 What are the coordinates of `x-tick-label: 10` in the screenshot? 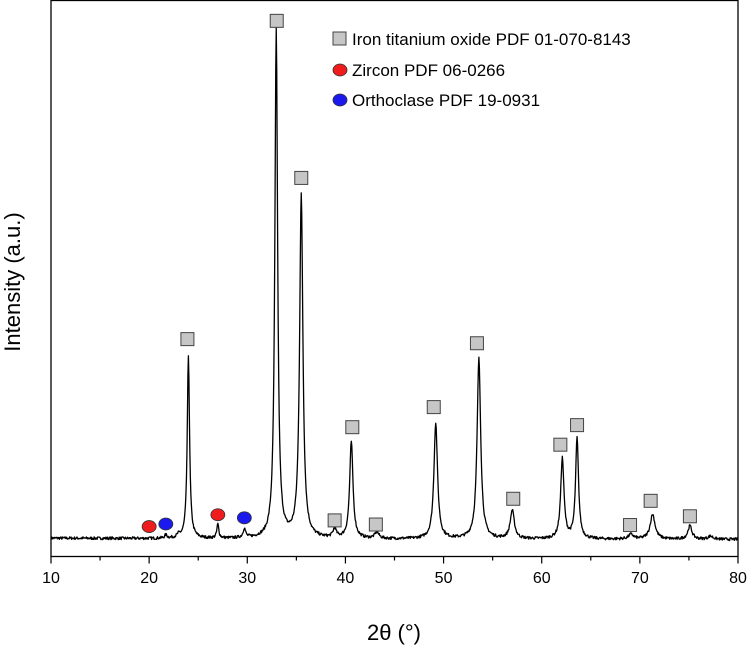 It's located at (51, 578).